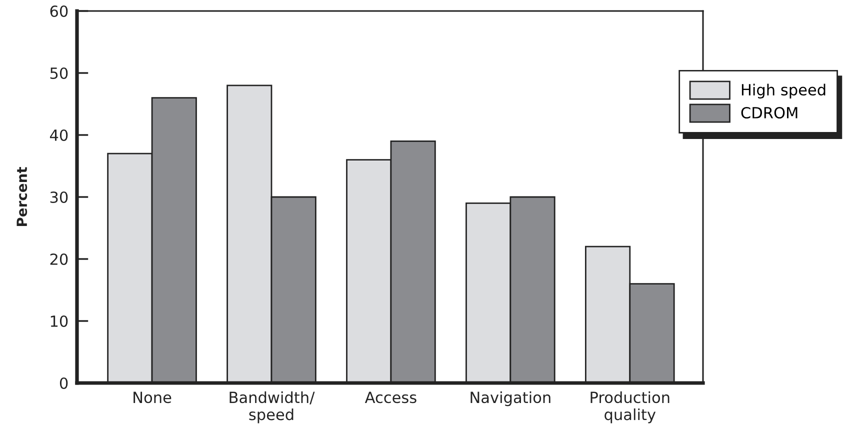 This screenshot has height=446, width=855. What do you see at coordinates (59, 11) in the screenshot?
I see `y-tick-label: 60` at bounding box center [59, 11].